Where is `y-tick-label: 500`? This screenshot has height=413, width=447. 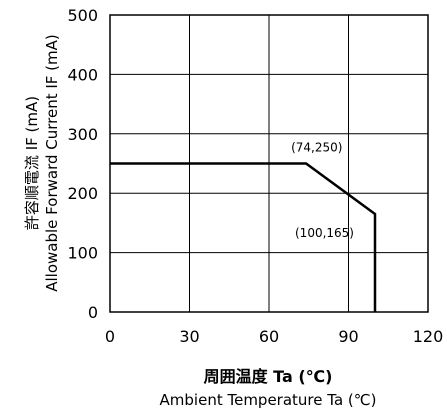
y-tick-label: 500 is located at coordinates (82, 15).